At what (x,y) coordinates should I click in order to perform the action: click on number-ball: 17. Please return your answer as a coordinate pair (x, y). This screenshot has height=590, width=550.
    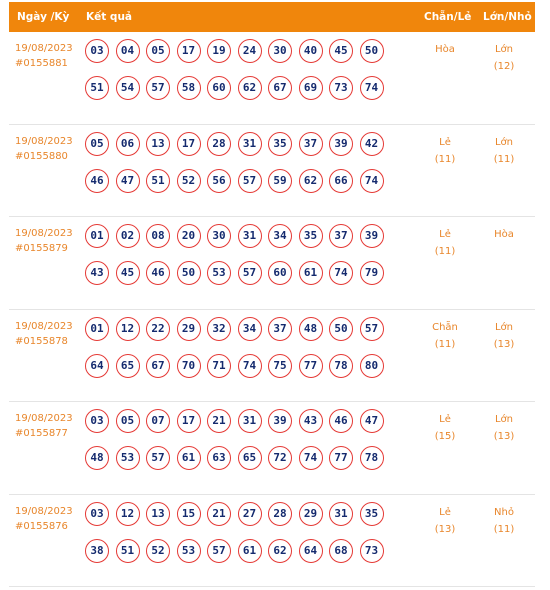
    Looking at the image, I should click on (188, 51).